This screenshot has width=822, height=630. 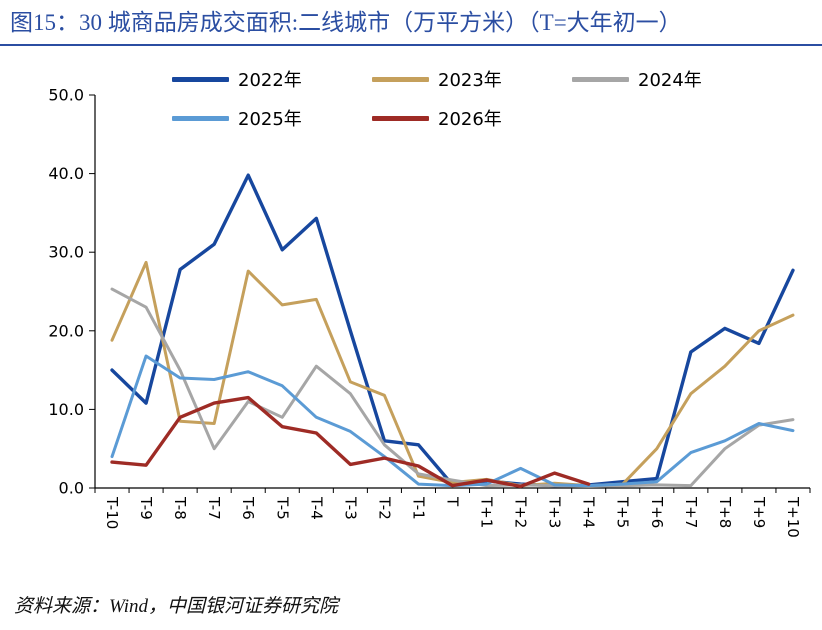 What do you see at coordinates (384, 508) in the screenshot?
I see `x-tick-label: T-2` at bounding box center [384, 508].